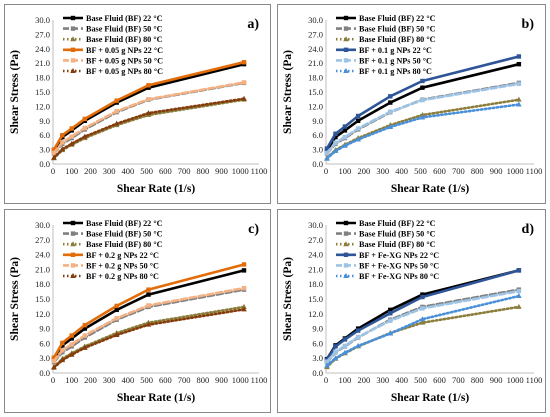  Describe the element at coordinates (90, 171) in the screenshot. I see `x-tick-label: 200` at that location.